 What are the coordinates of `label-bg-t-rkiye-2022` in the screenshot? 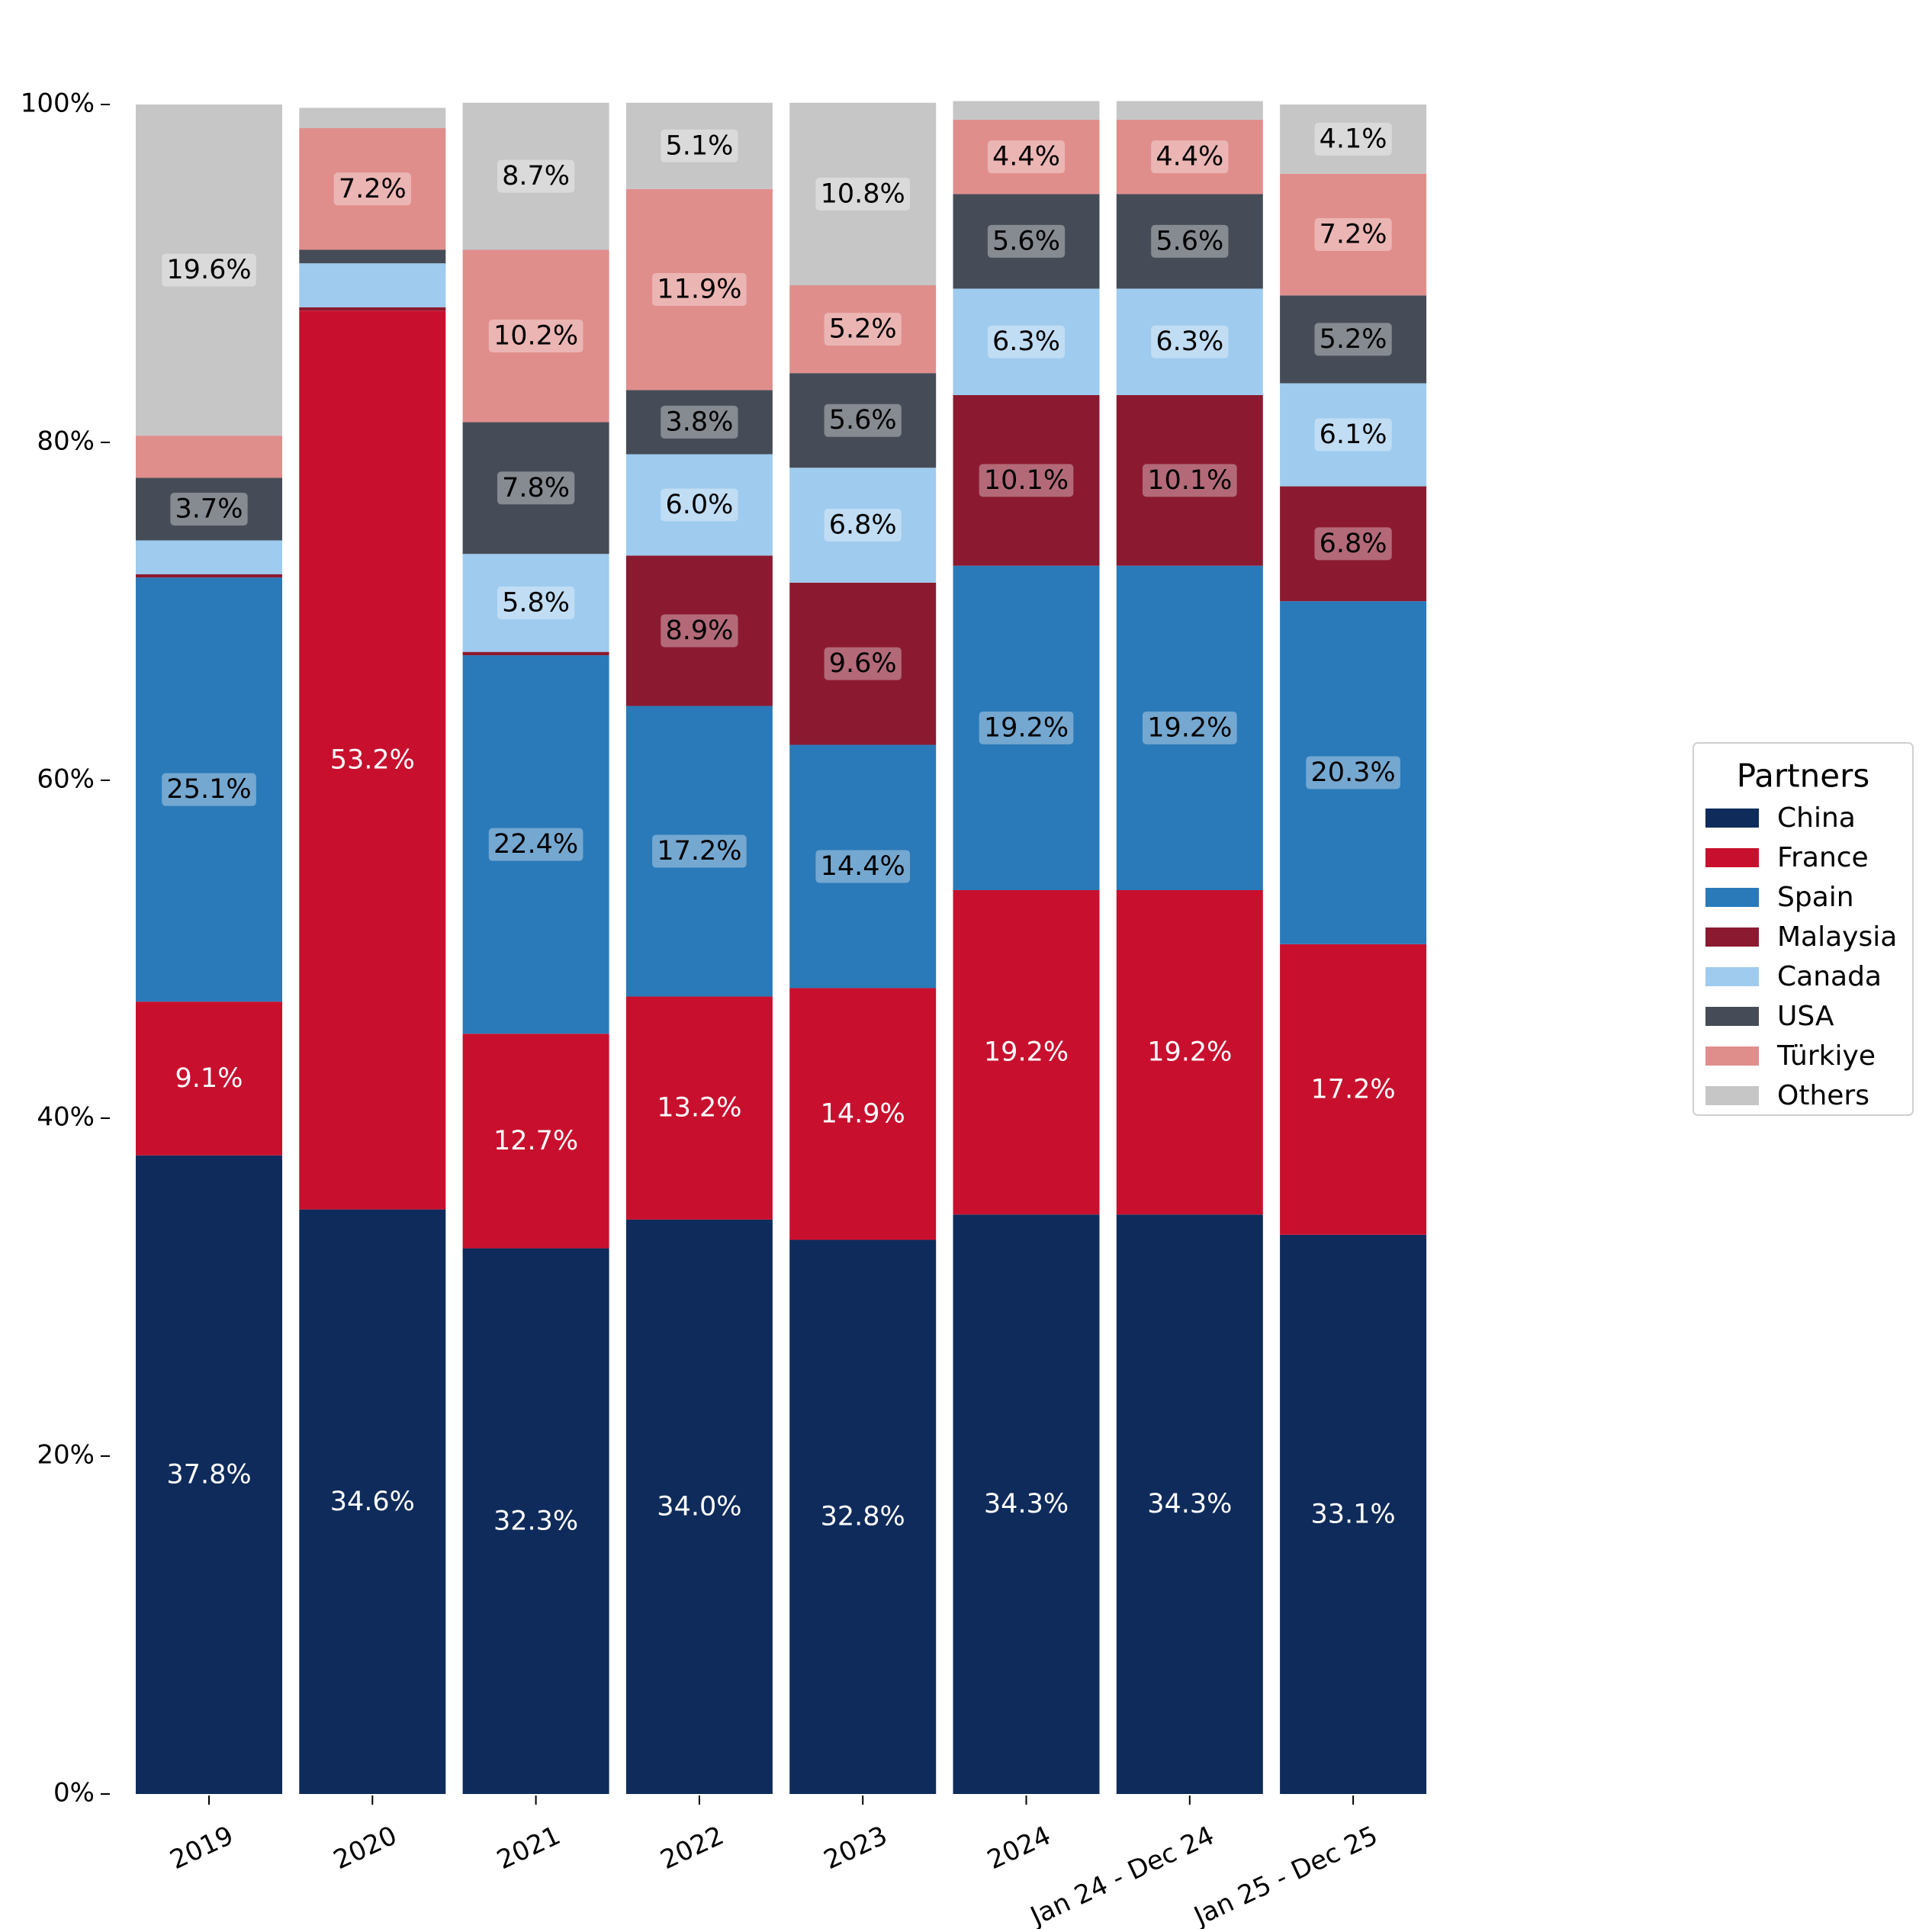 It's located at (699, 290).